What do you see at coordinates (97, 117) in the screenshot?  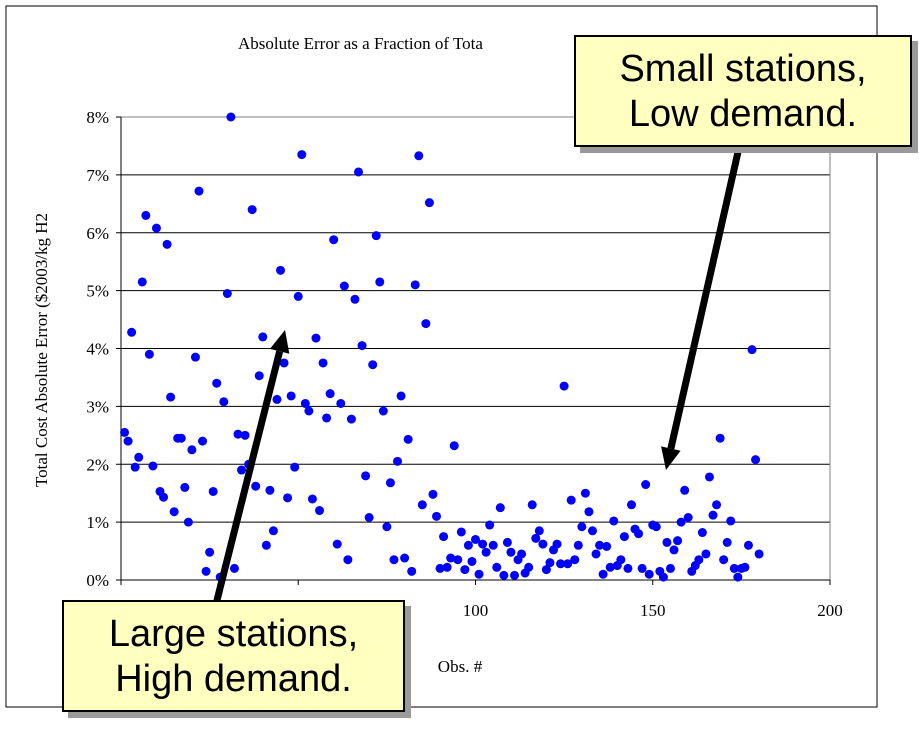 I see `y-tick-label: 8%` at bounding box center [97, 117].